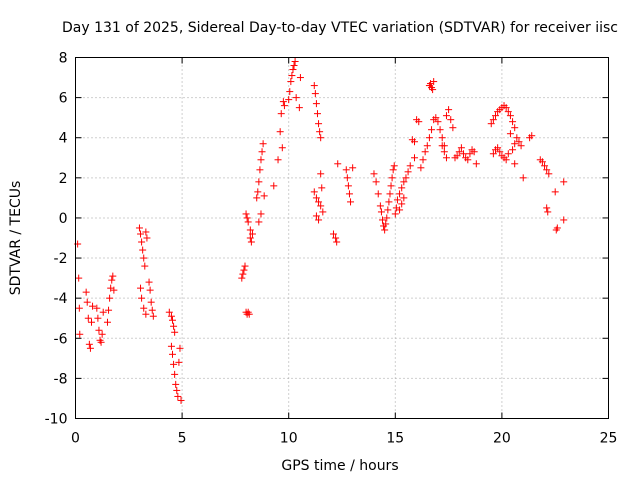 The width and height of the screenshot is (640, 480). What do you see at coordinates (61, 259) in the screenshot?
I see `y-tick-label: -2` at bounding box center [61, 259].